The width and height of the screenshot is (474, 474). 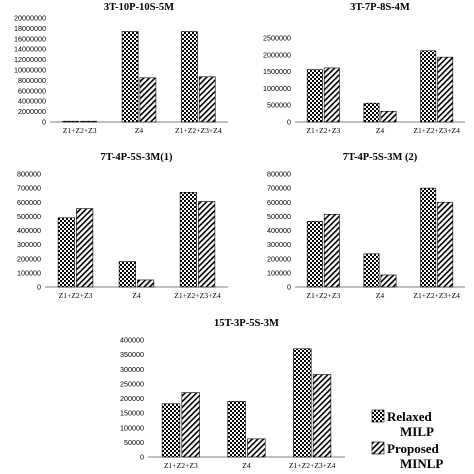 What do you see at coordinates (132, 383) in the screenshot?
I see `y-tick-label: 250000` at bounding box center [132, 383].